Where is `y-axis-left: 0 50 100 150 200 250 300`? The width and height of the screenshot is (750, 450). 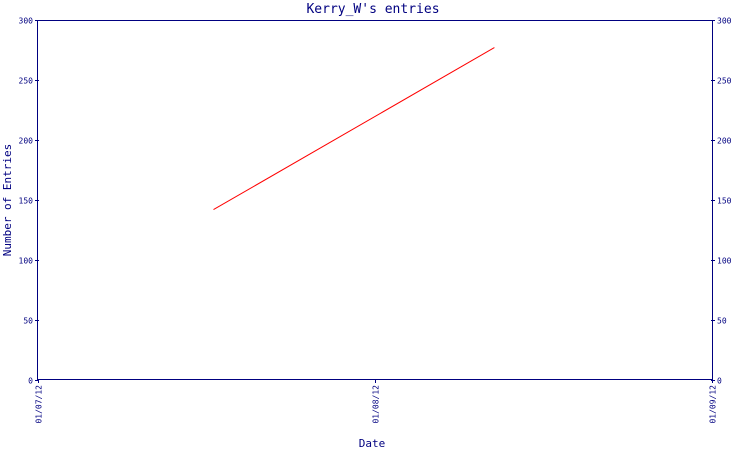 y-axis-left: 0 50 100 150 200 250 300 is located at coordinates (29, 201).